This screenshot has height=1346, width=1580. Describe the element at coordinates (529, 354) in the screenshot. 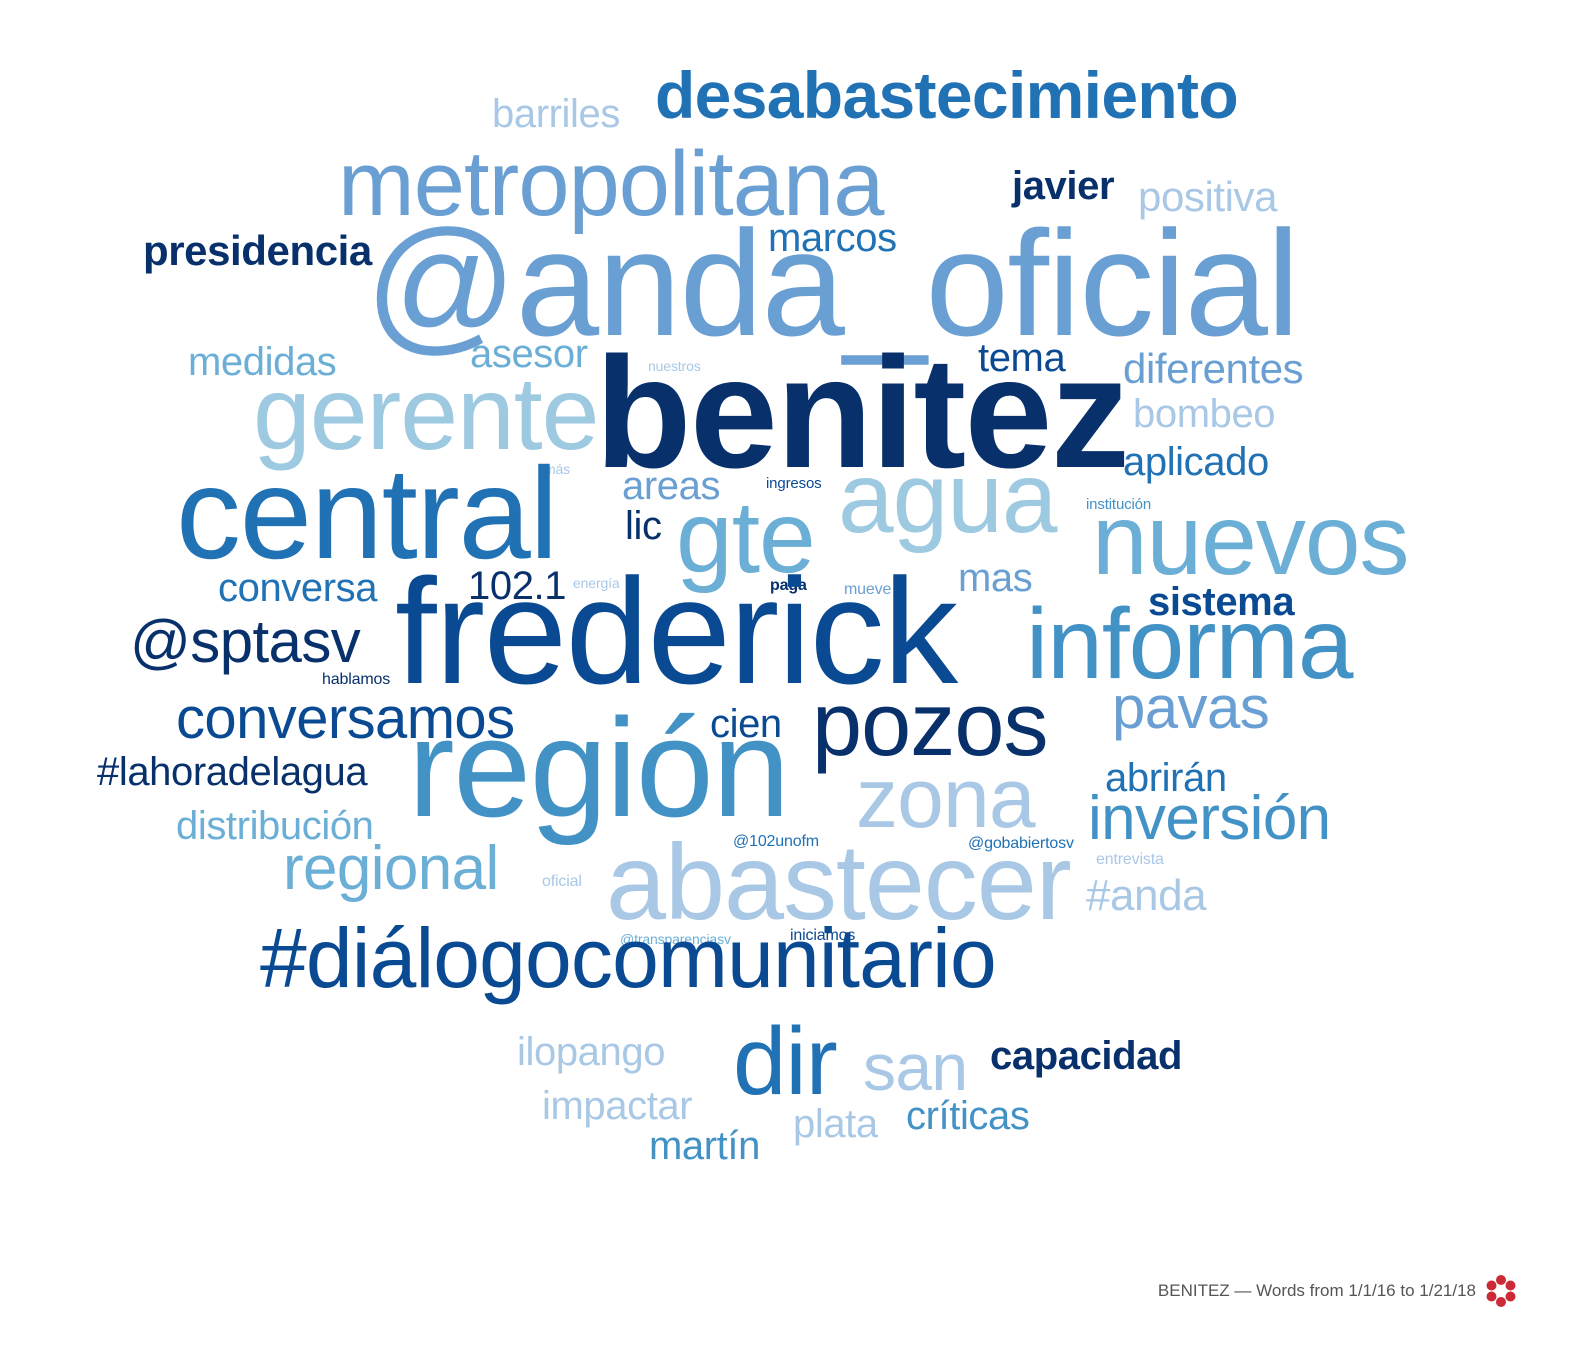

I see `word-asesor: asesor` at that location.